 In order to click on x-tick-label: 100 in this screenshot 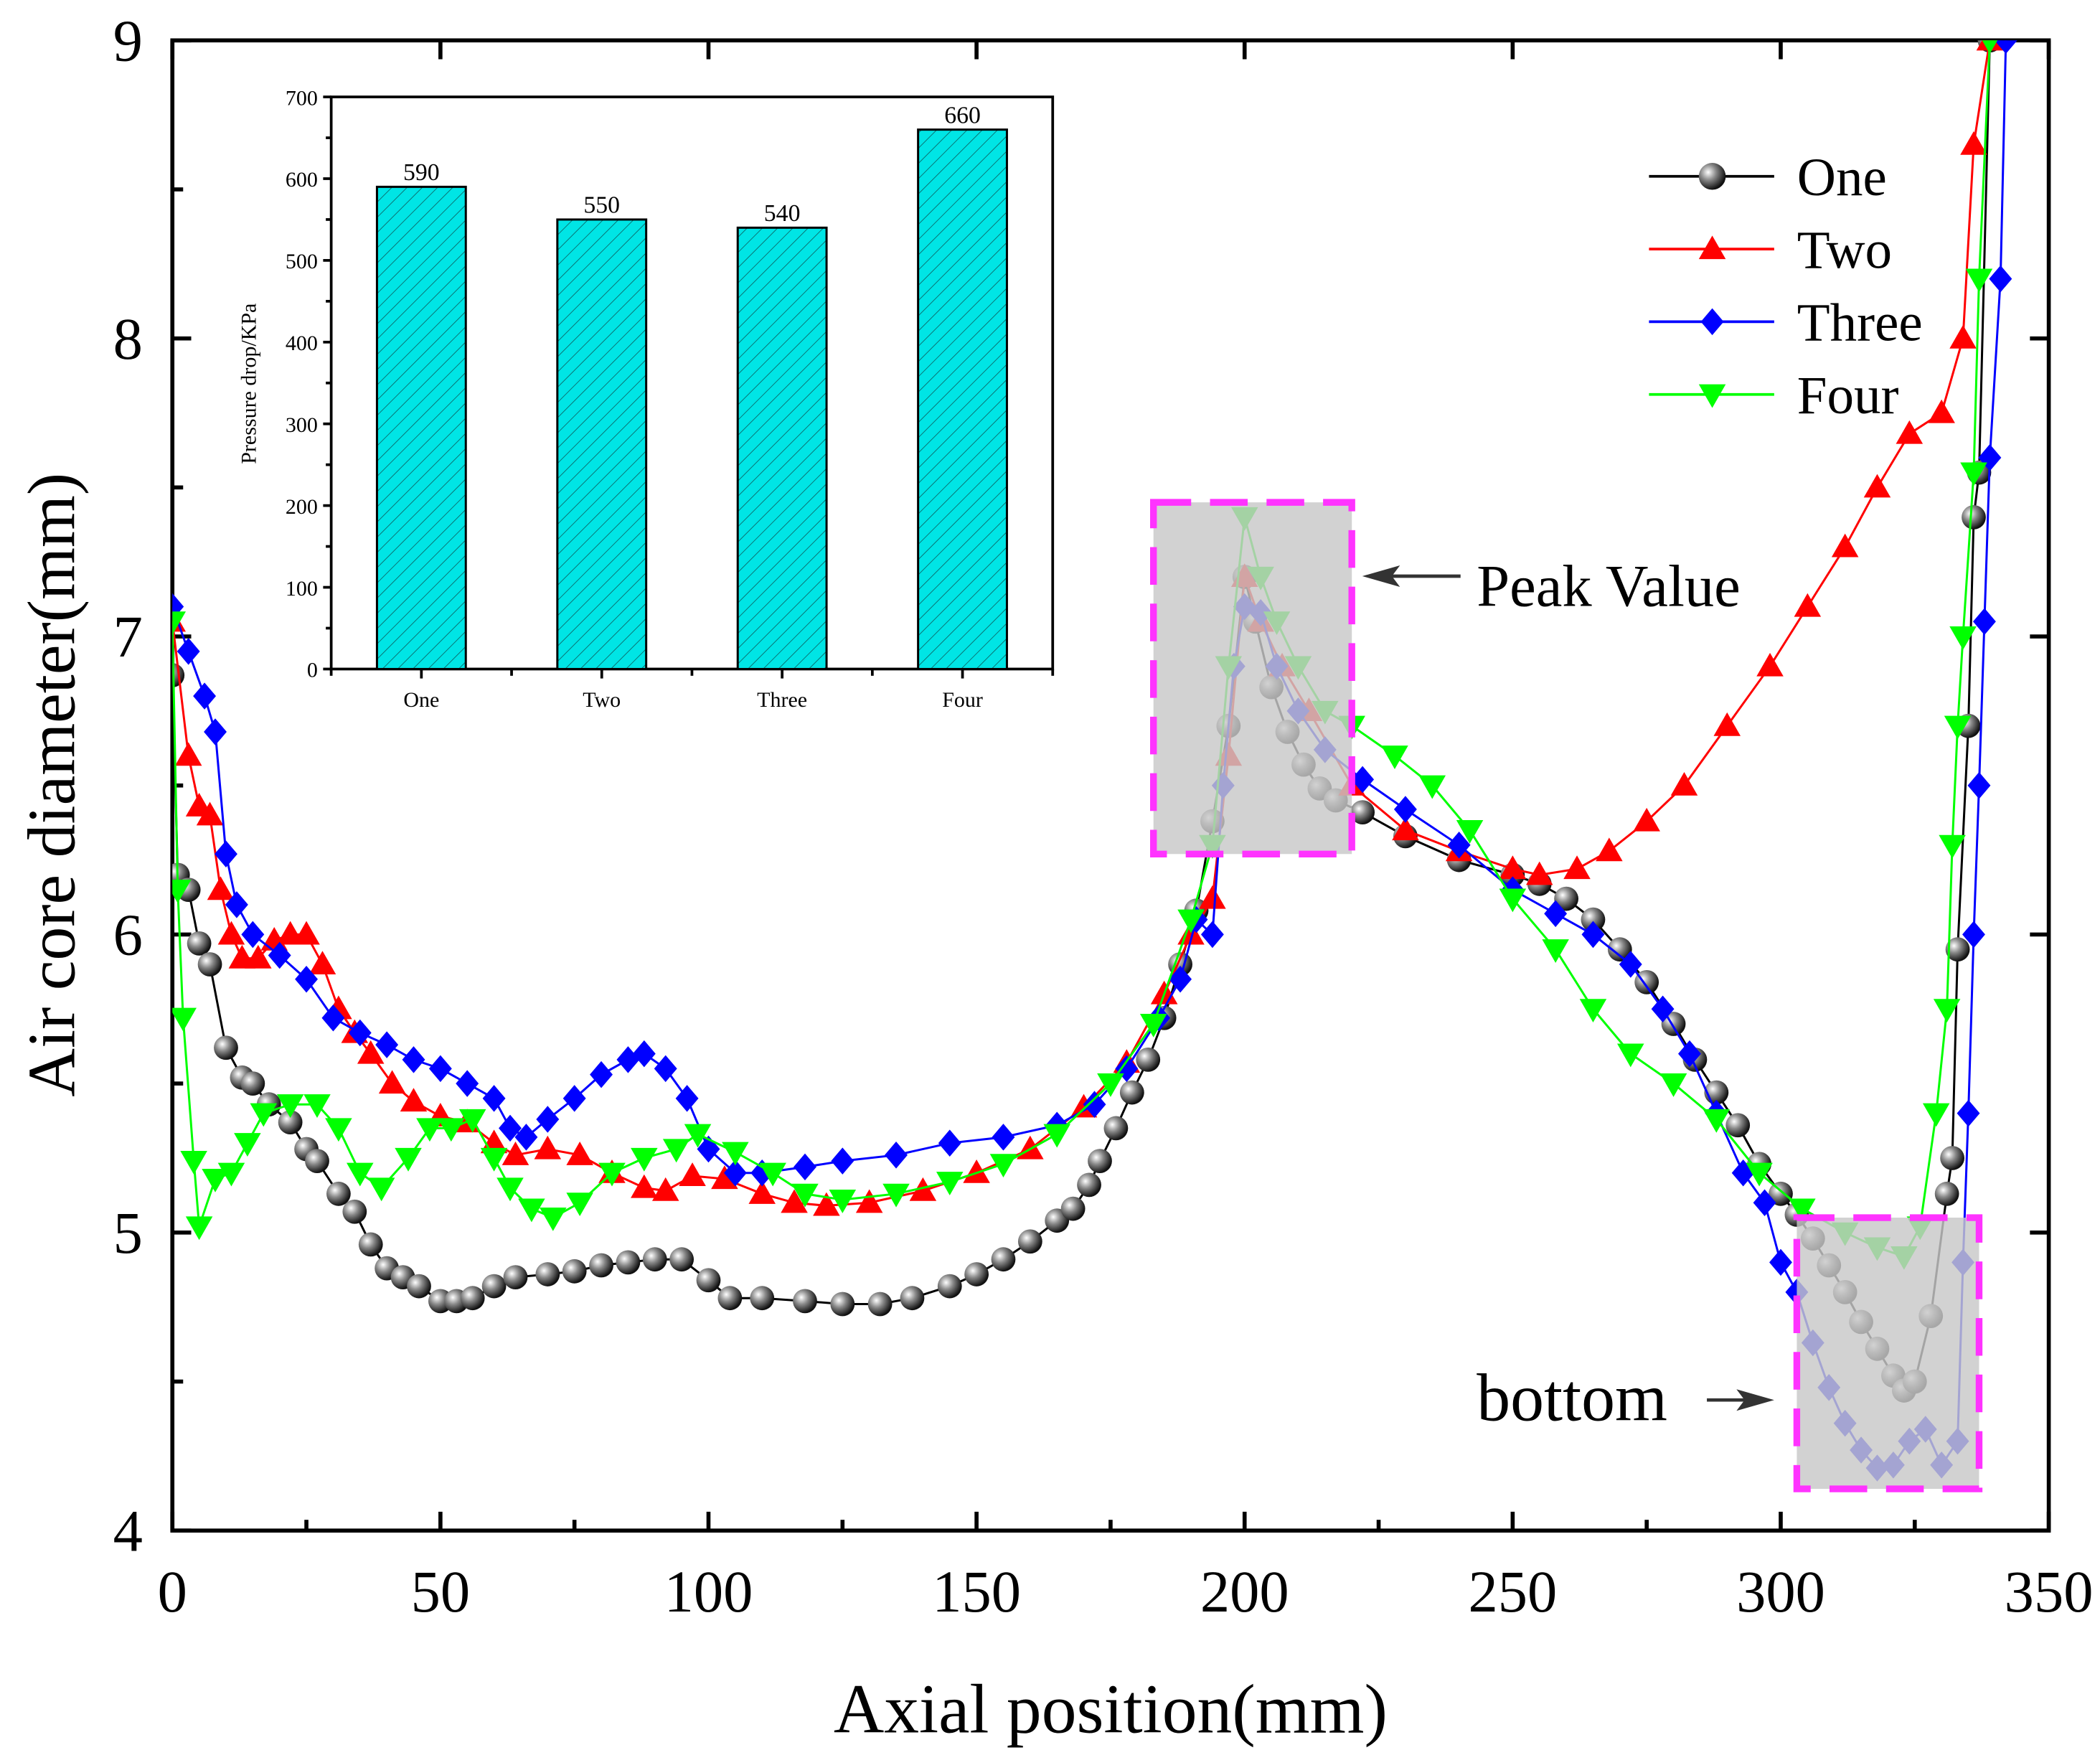, I will do `click(709, 1591)`.